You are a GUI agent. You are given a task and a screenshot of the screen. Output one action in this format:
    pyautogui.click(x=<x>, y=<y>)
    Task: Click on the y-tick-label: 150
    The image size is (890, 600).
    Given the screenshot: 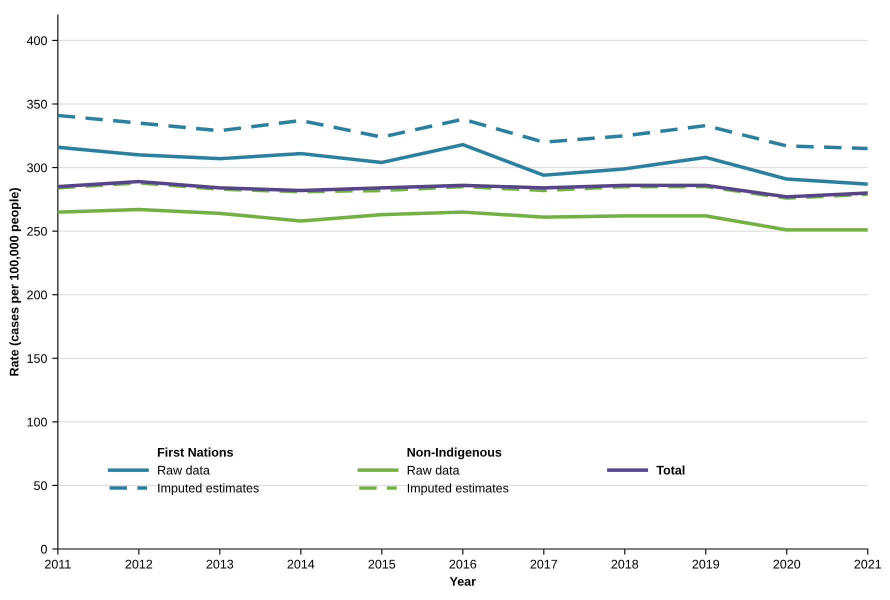 What is the action you would take?
    pyautogui.click(x=37, y=358)
    